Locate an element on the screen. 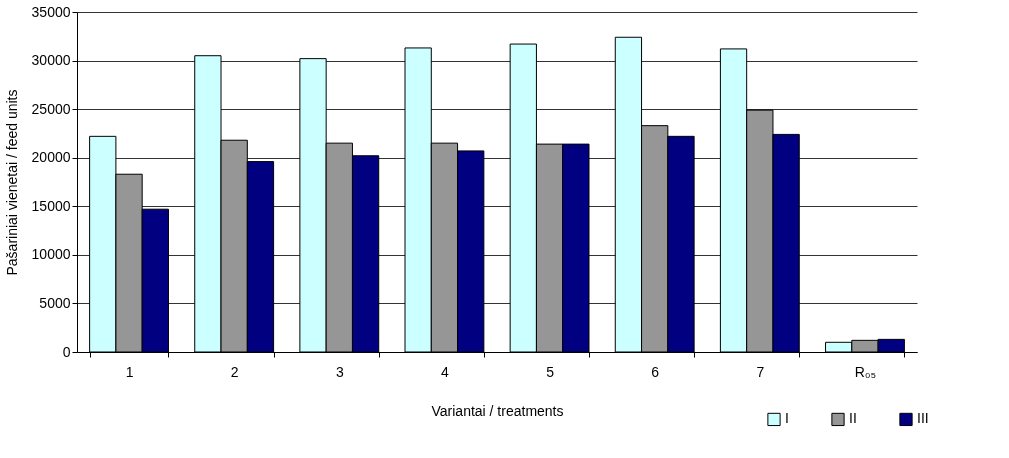 The width and height of the screenshot is (1009, 458). y-tick-label: 10000 is located at coordinates (51, 254).